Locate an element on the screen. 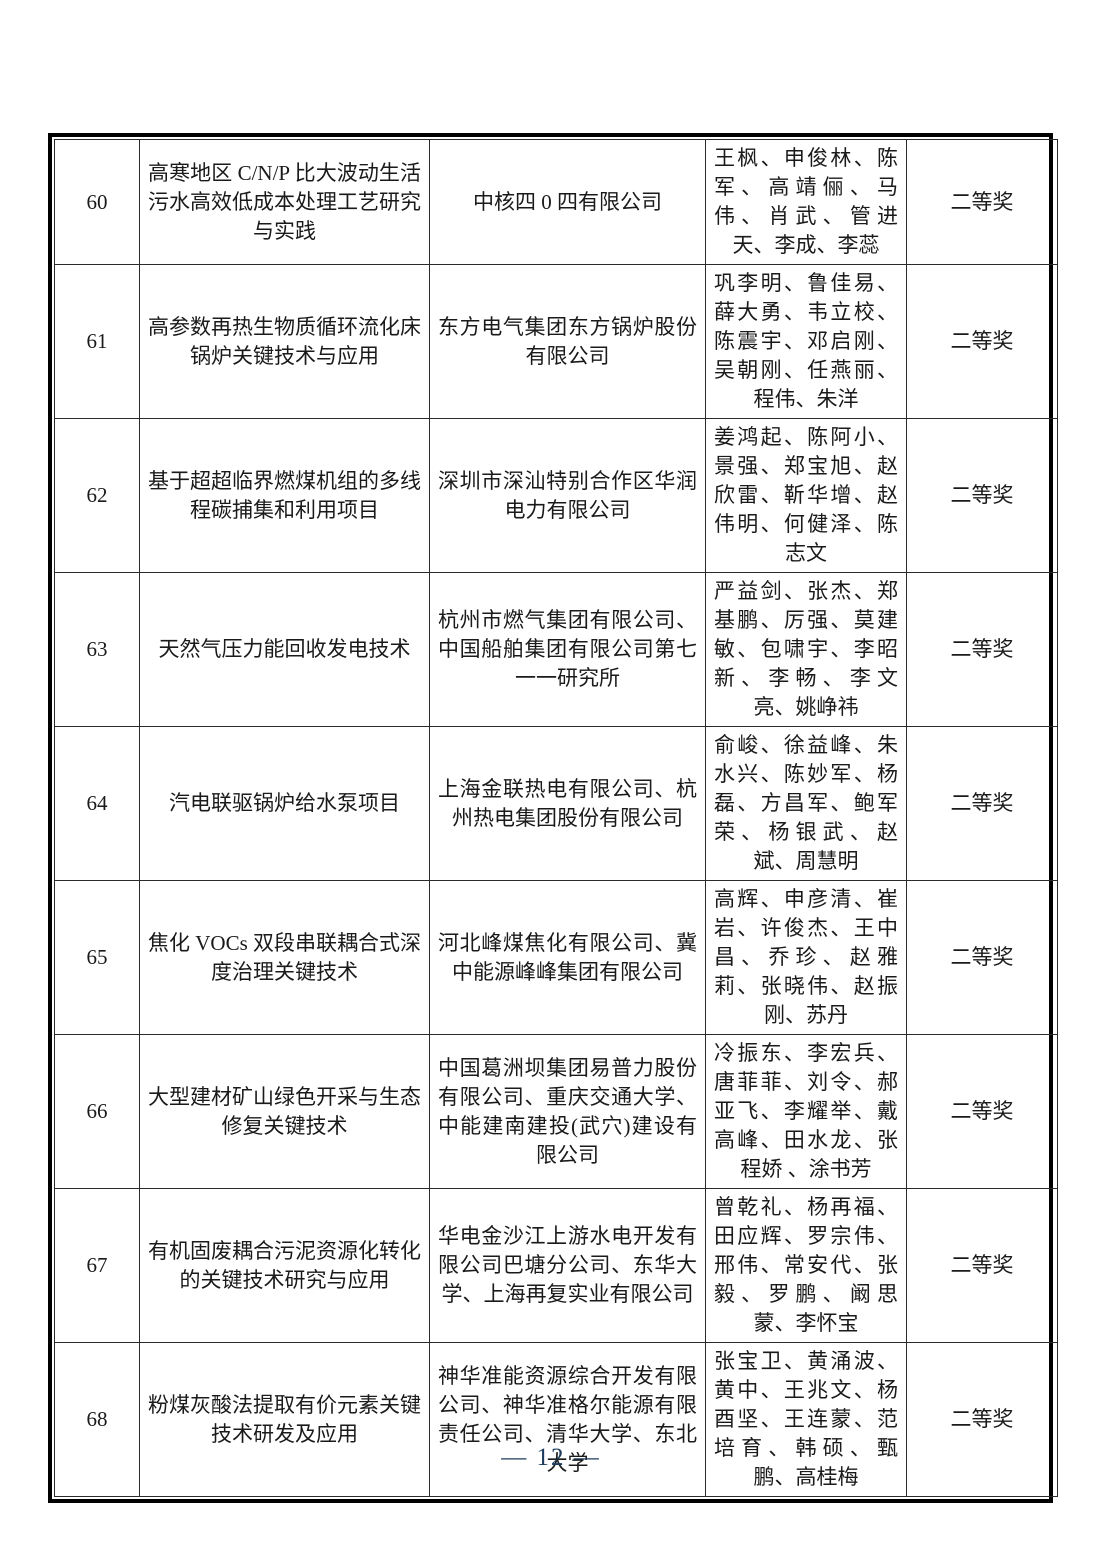 This screenshot has width=1102, height=1559. winners-cell: 高辉、申彦清、崔岩、许俊杰、王中昌、乔珍、赵雅莉、张晓伟、赵振刚、苏丹 is located at coordinates (806, 957).